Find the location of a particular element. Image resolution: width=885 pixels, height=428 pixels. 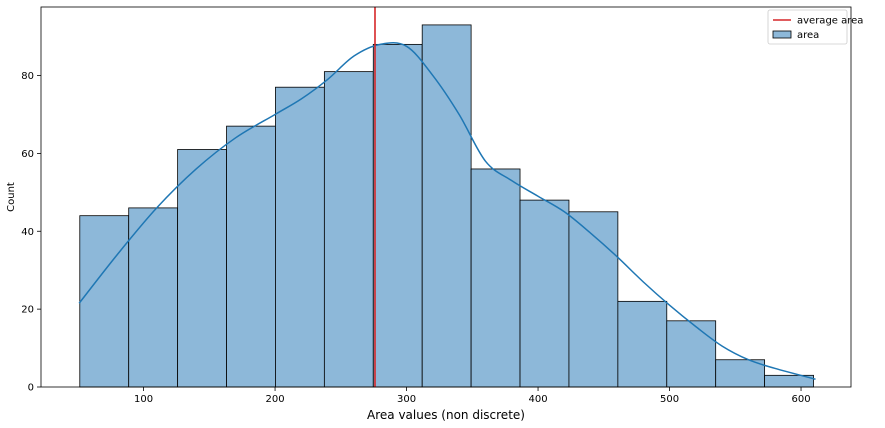

y-tick-label: 20 is located at coordinates (27, 310).